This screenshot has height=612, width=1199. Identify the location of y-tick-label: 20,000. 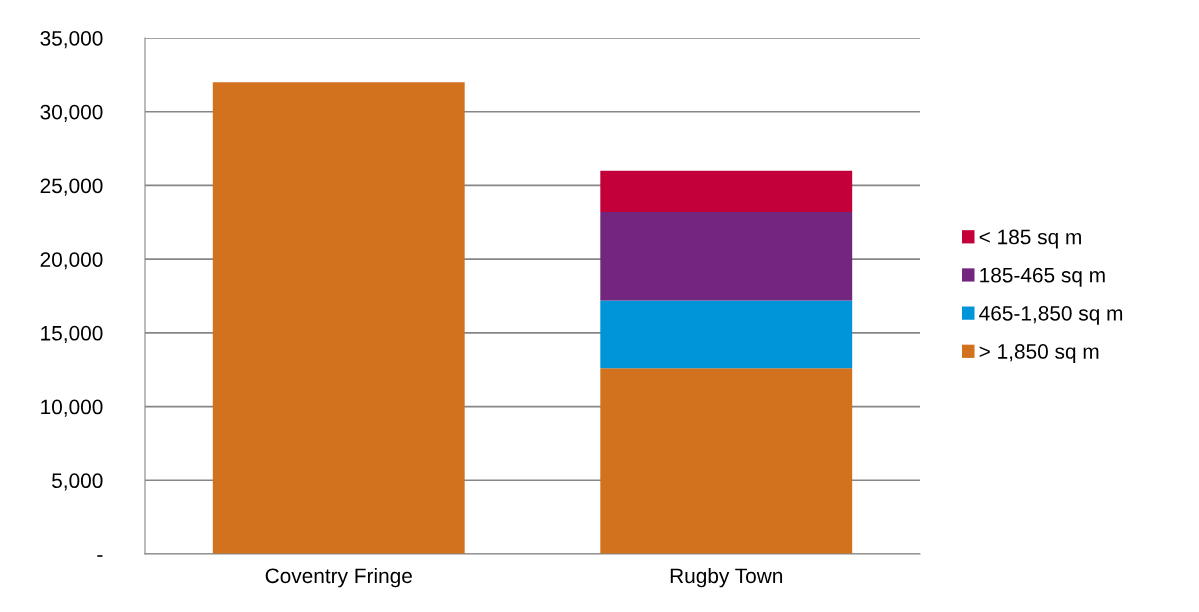
(71, 261).